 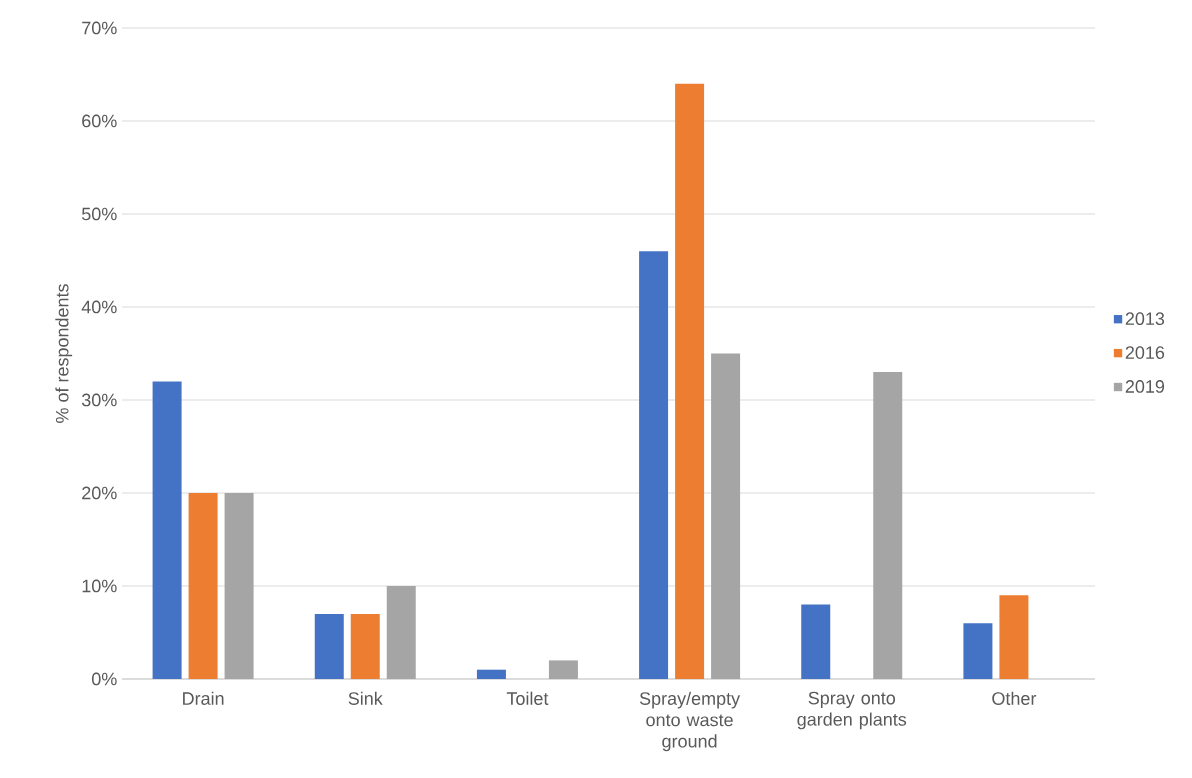 What do you see at coordinates (99, 307) in the screenshot?
I see `y-tick-label: 40%` at bounding box center [99, 307].